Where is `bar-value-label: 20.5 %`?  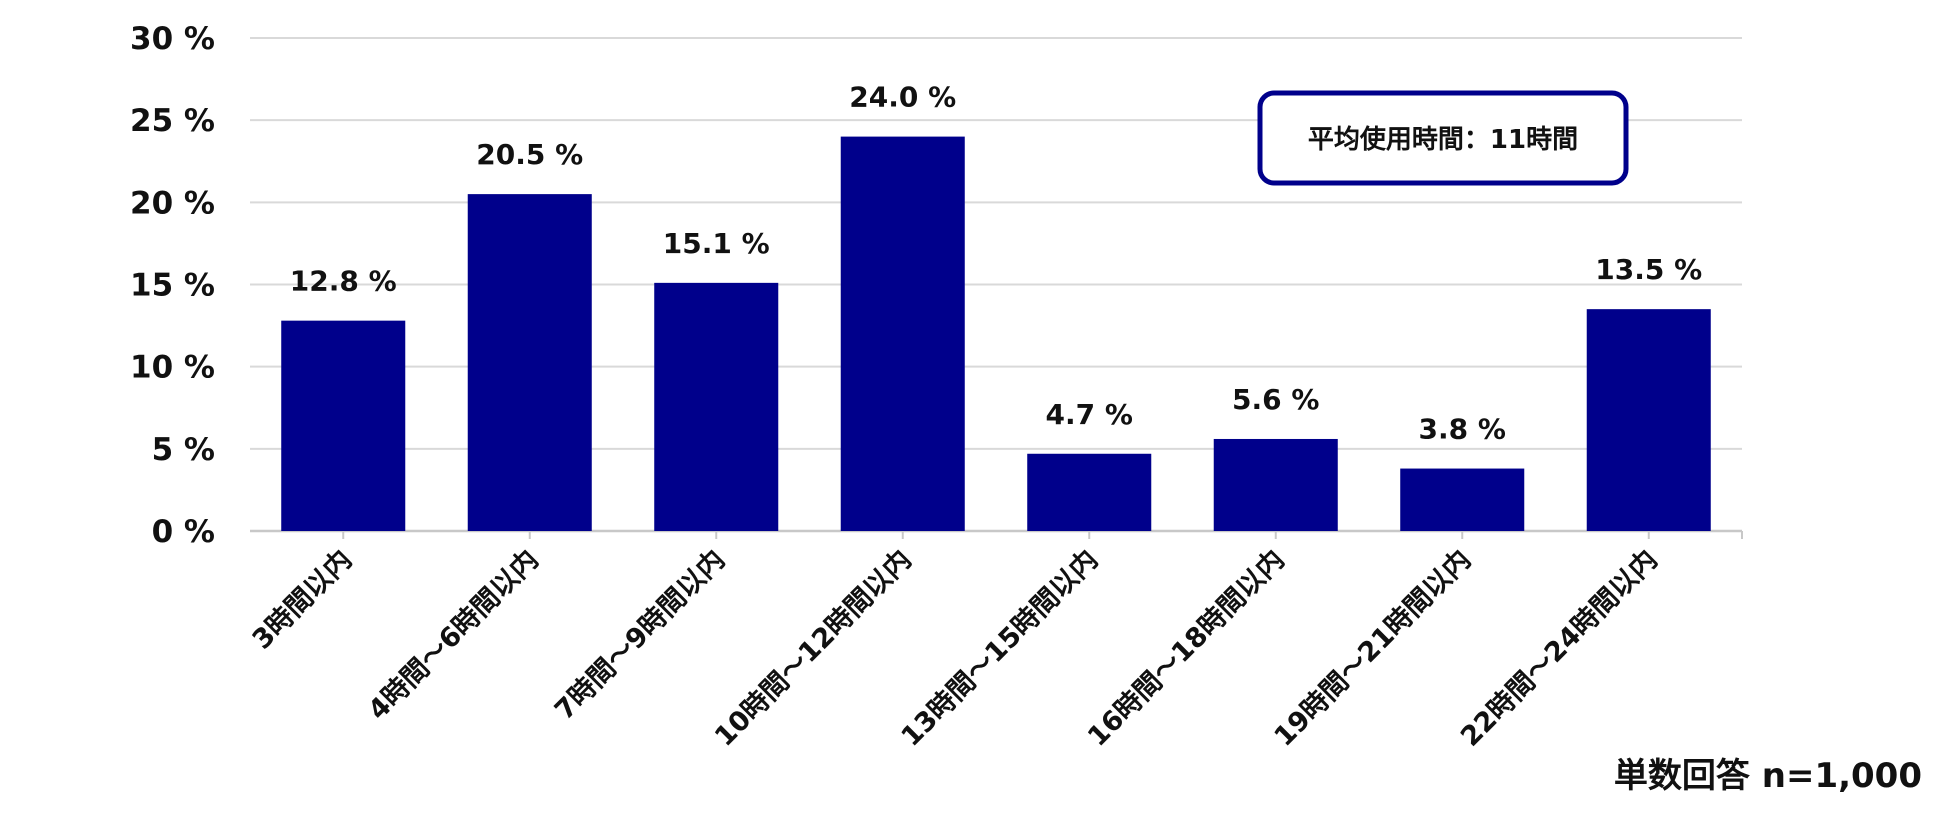 bar-value-label: 20.5 % is located at coordinates (529, 154).